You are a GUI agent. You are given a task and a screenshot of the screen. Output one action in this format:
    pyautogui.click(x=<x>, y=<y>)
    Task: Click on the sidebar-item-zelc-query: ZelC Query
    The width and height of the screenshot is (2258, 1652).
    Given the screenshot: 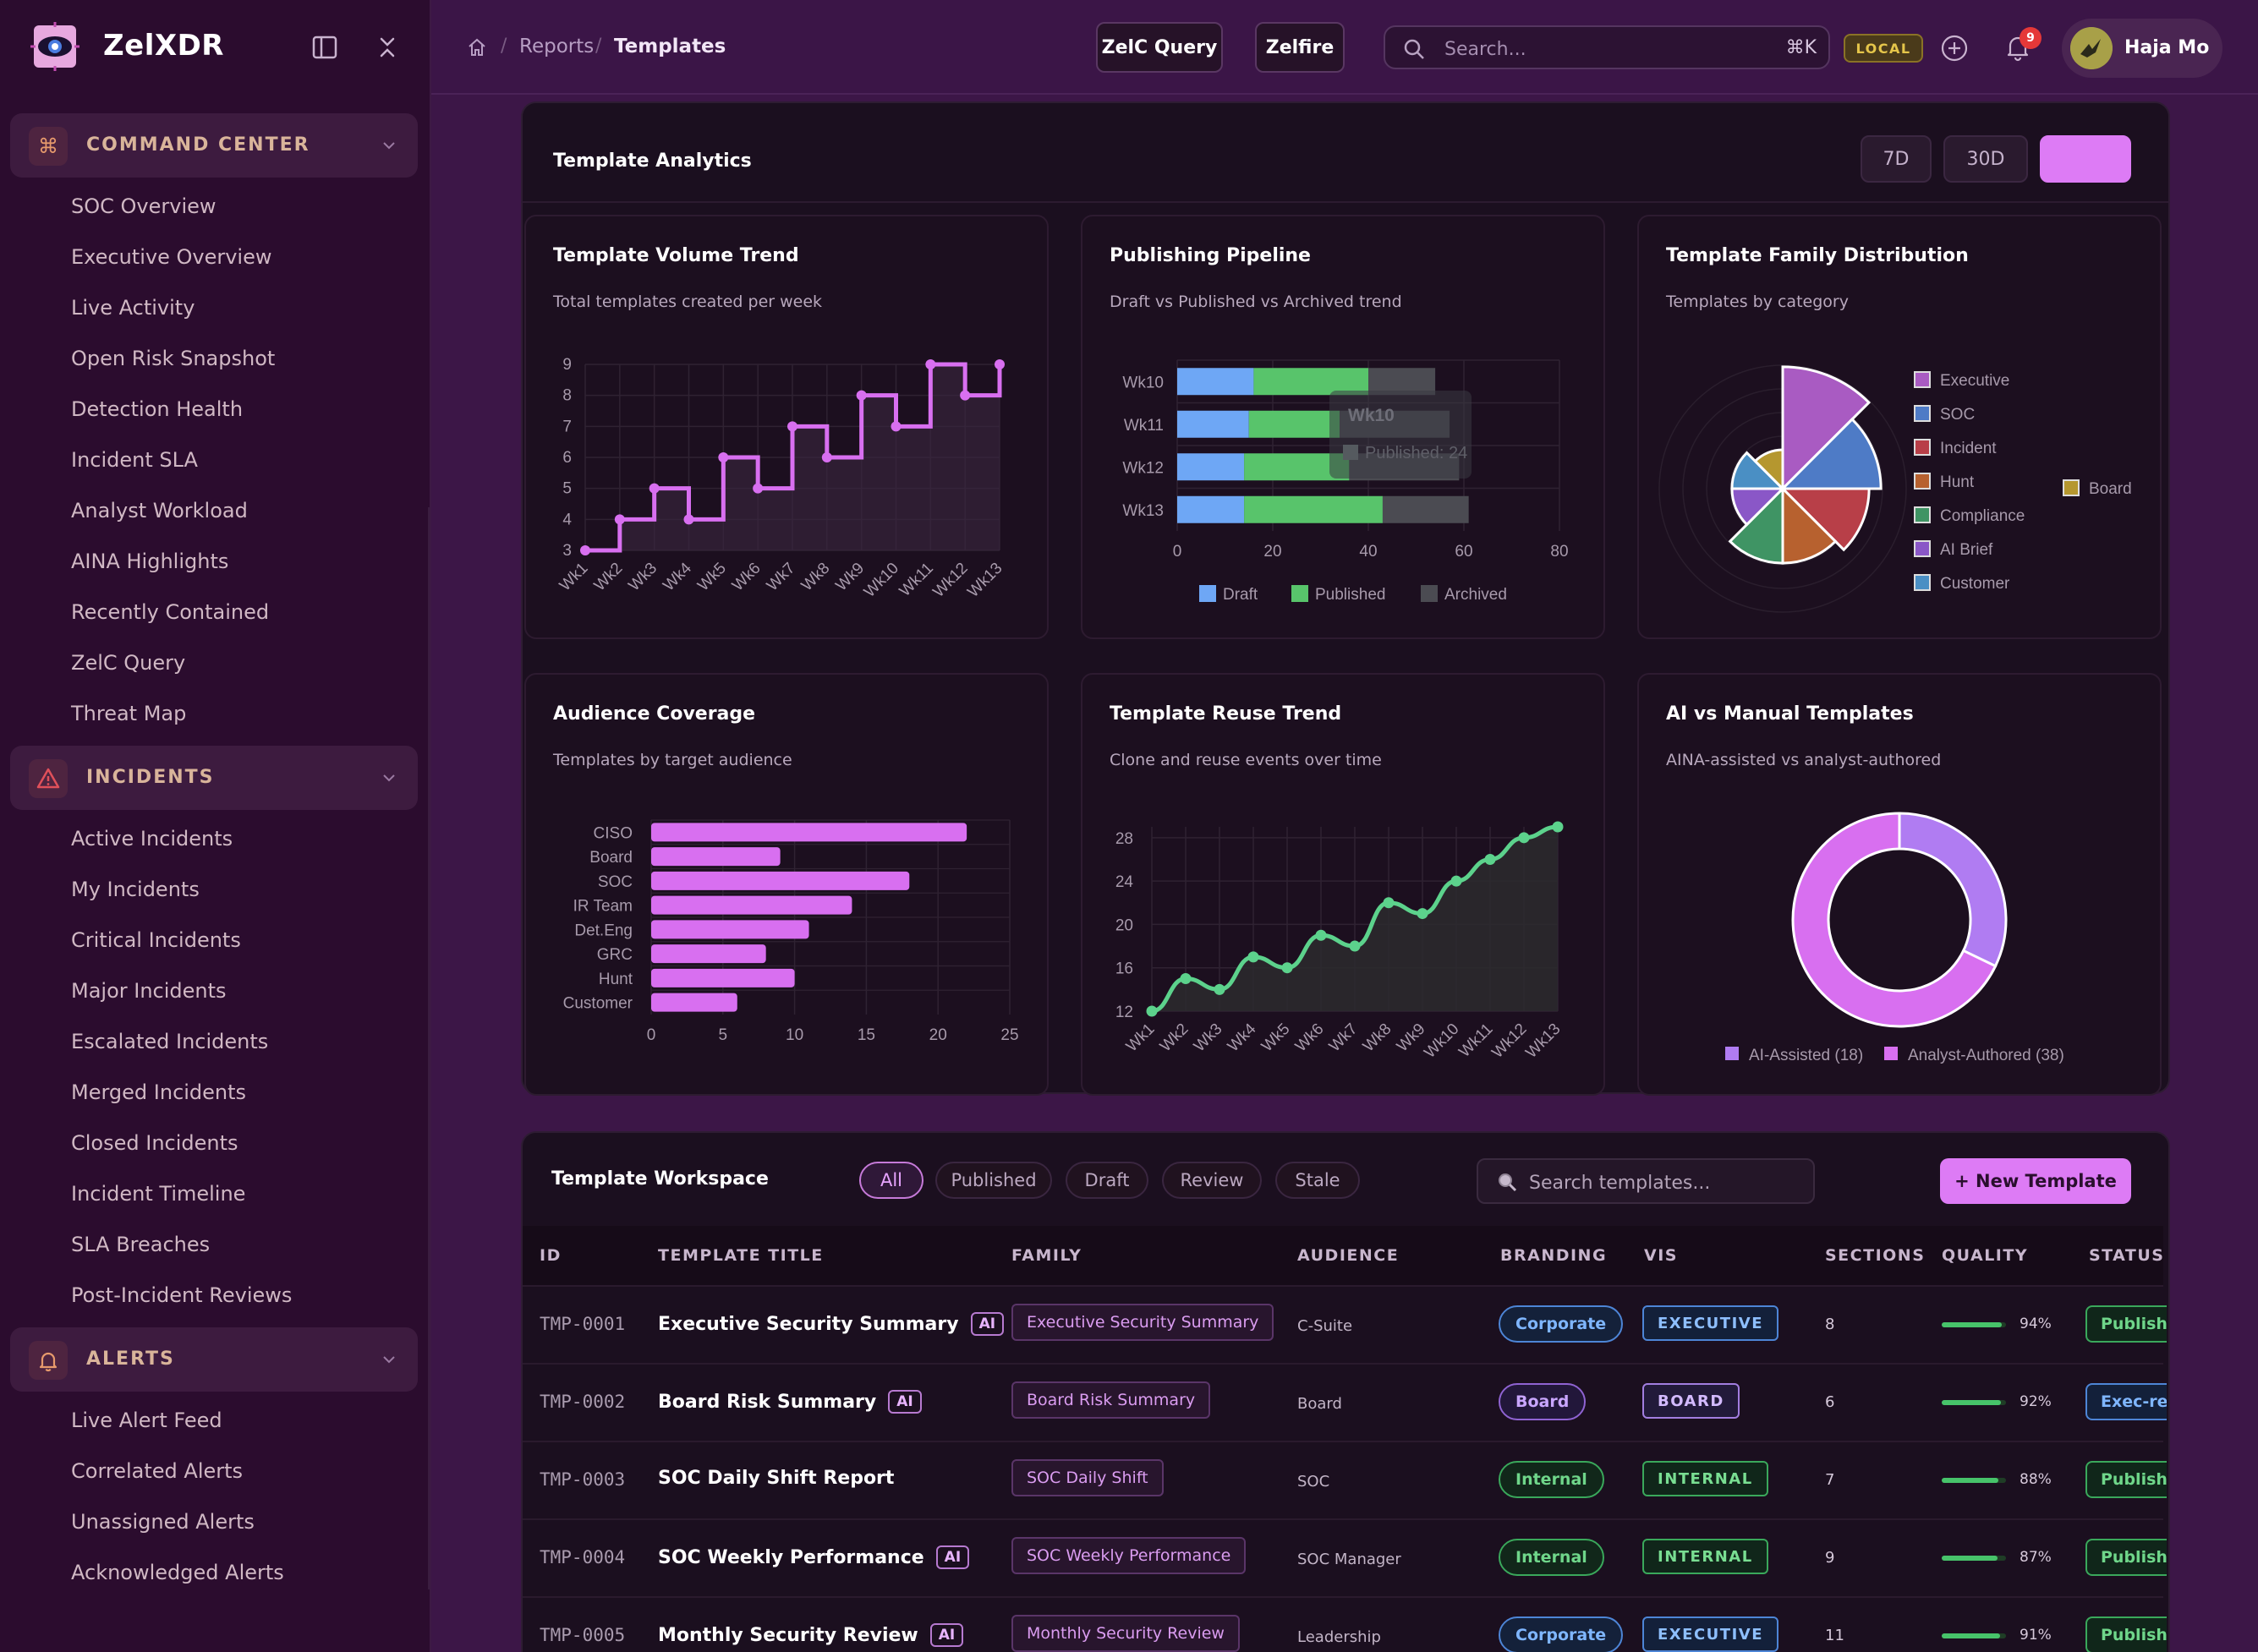 What is the action you would take?
    pyautogui.click(x=128, y=663)
    